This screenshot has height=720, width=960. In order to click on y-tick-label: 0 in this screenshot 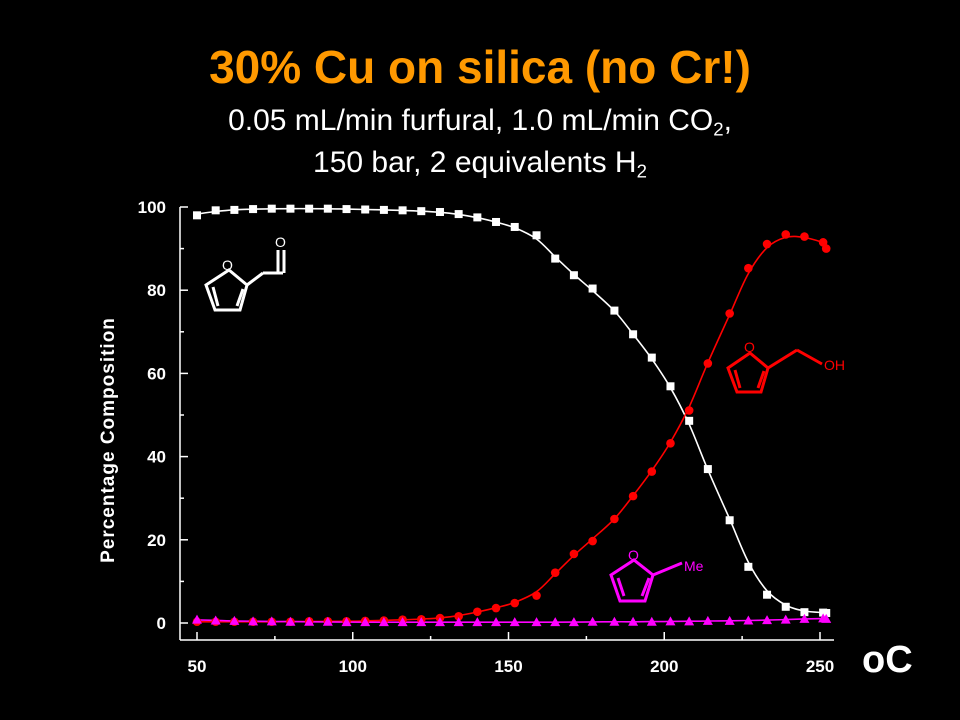, I will do `click(161, 623)`.